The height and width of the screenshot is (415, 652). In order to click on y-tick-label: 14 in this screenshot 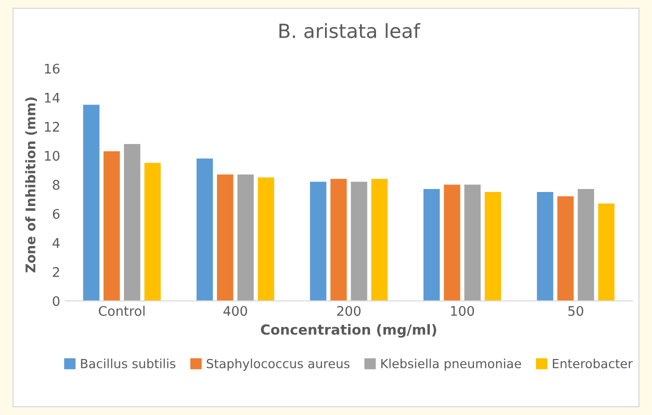, I will do `click(52, 97)`.